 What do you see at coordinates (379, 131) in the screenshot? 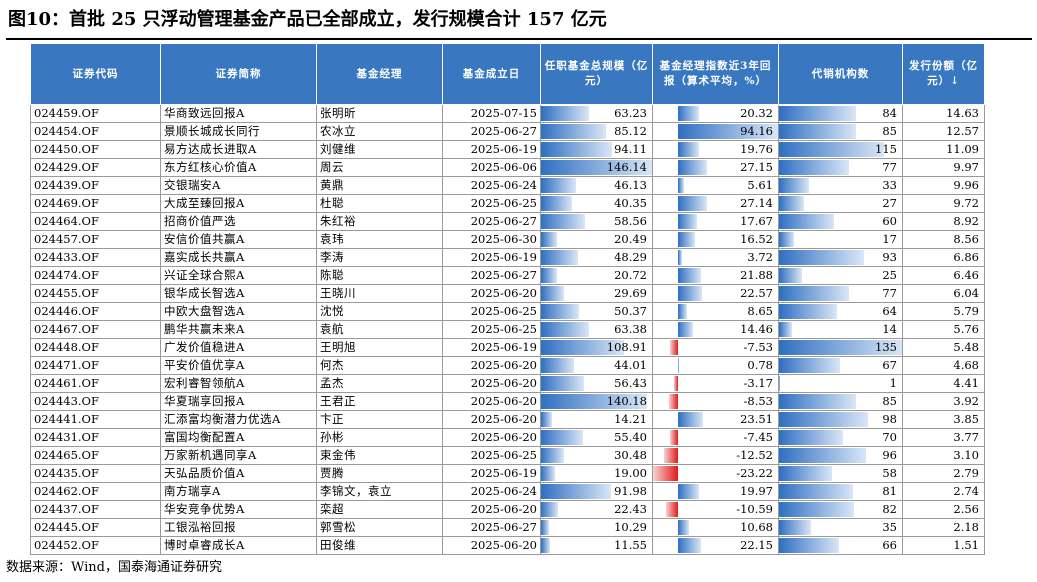
I see `fund-manager: 农冰立` at bounding box center [379, 131].